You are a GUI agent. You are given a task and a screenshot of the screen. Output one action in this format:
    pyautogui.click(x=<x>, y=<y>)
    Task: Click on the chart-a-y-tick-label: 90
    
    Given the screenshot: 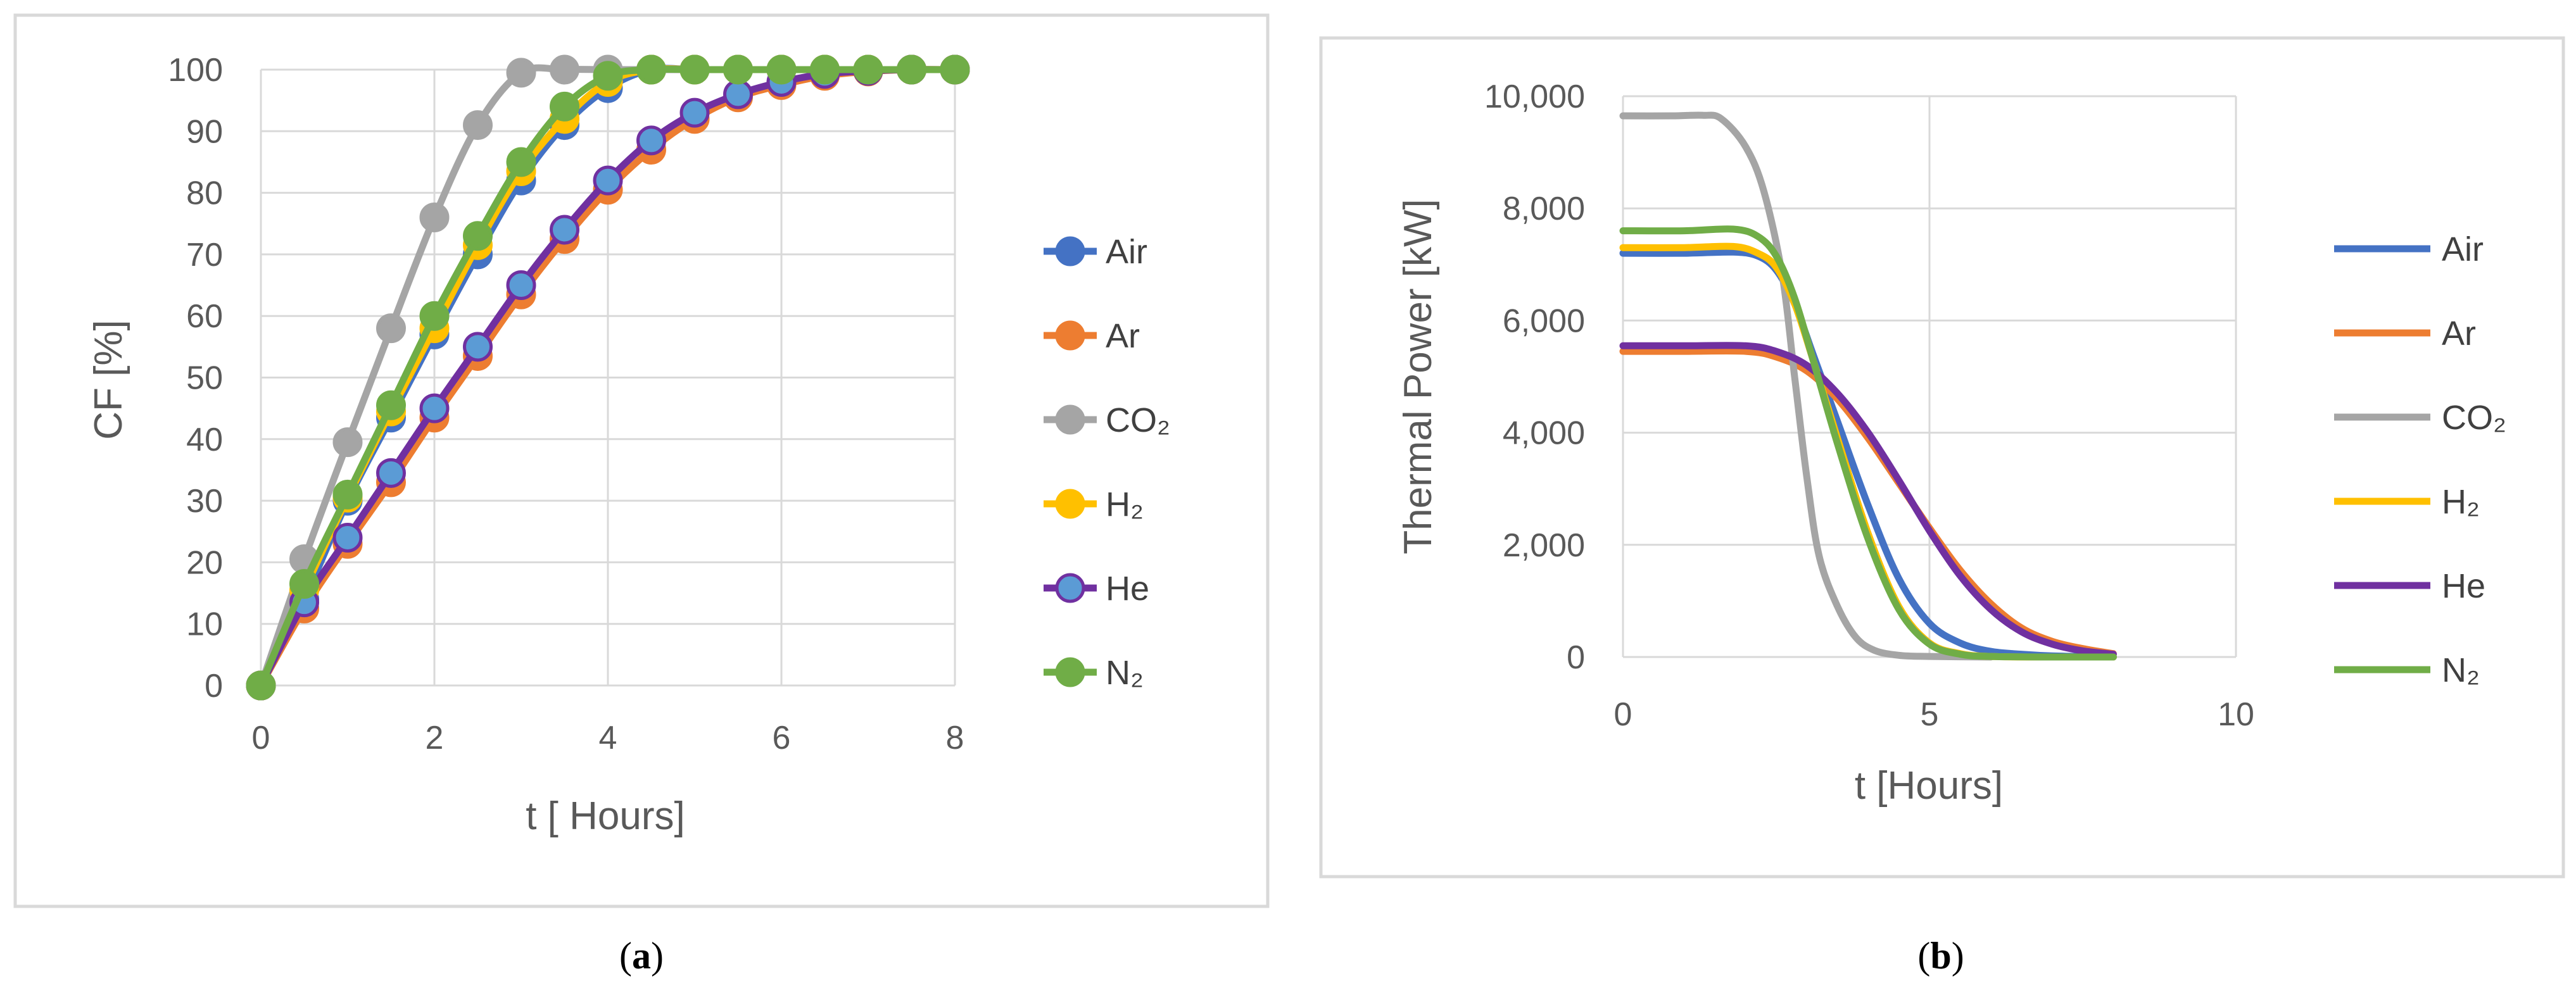 What is the action you would take?
    pyautogui.click(x=204, y=131)
    